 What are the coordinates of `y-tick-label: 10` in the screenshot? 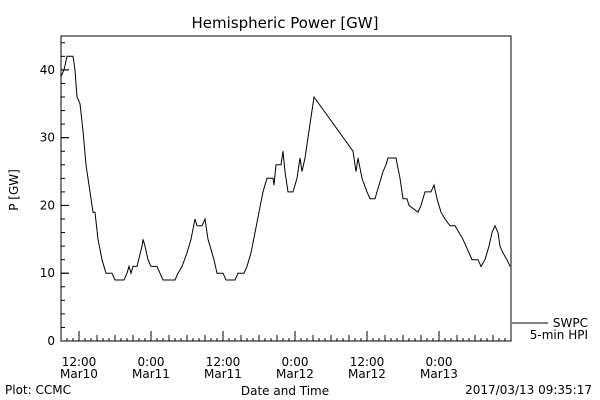 It's located at (47, 273).